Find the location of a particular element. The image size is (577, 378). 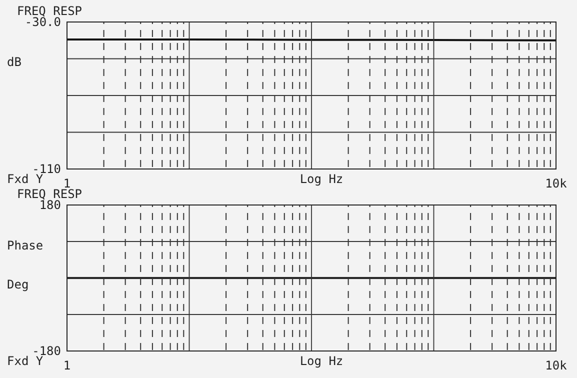

y-axis-title: dB is located at coordinates (14, 62).